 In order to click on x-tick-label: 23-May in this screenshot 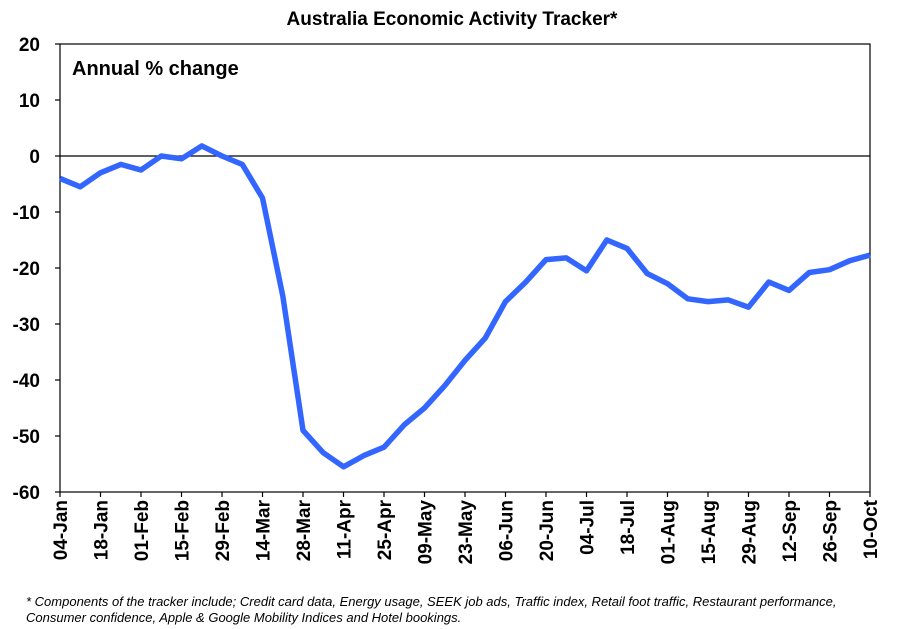, I will do `click(466, 532)`.